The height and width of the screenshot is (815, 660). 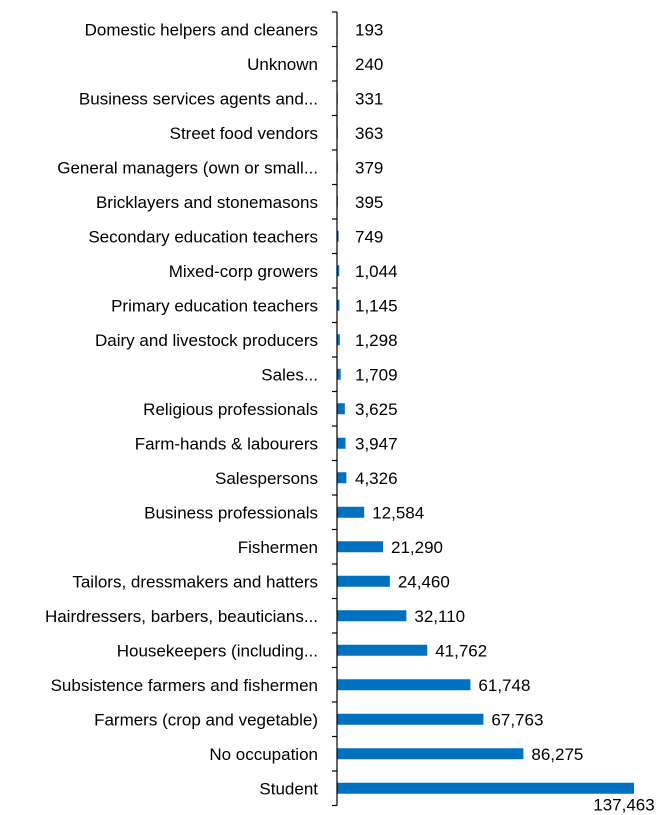 I want to click on value-label: 137,463, so click(x=623, y=804).